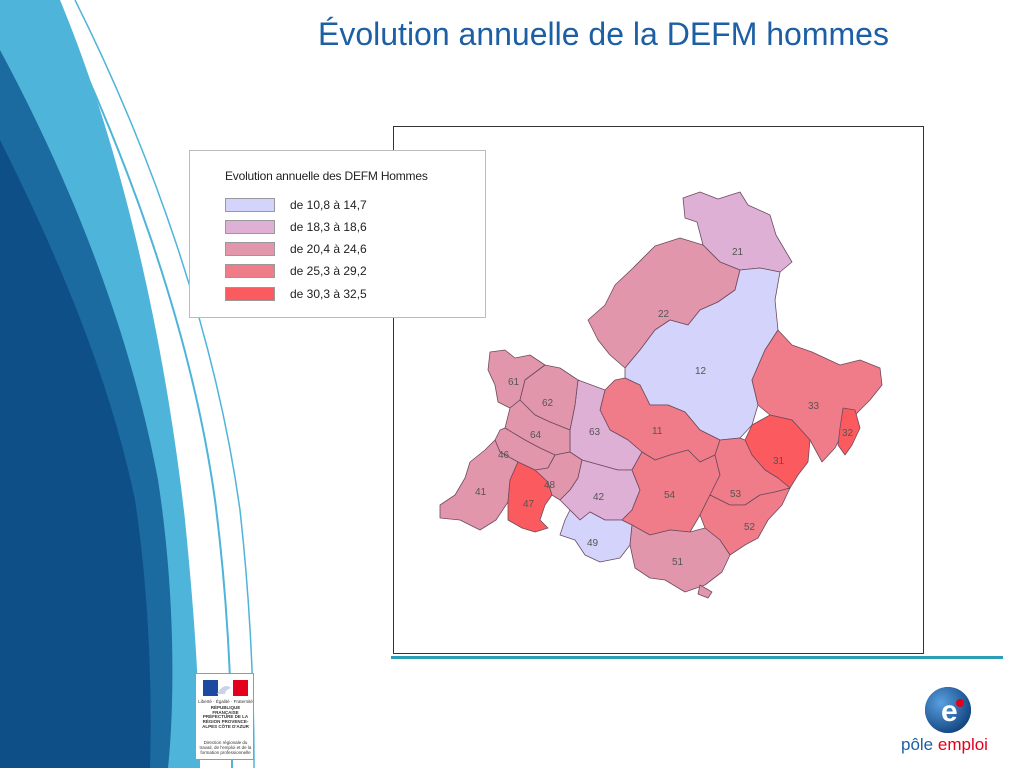 This screenshot has height=768, width=1024. Describe the element at coordinates (738, 252) in the screenshot. I see `area-label: 21` at that location.